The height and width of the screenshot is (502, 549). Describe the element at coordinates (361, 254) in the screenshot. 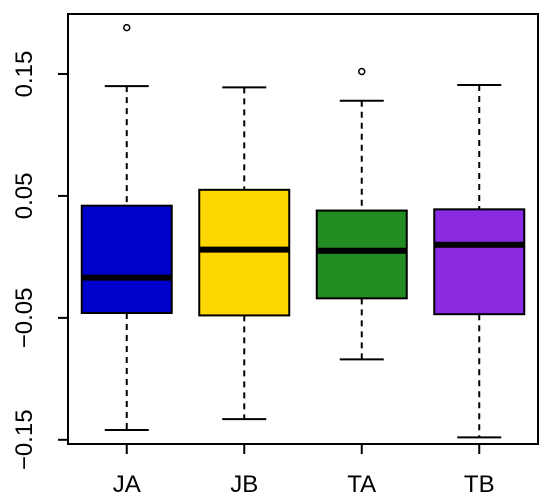

I see `box-ta` at that location.